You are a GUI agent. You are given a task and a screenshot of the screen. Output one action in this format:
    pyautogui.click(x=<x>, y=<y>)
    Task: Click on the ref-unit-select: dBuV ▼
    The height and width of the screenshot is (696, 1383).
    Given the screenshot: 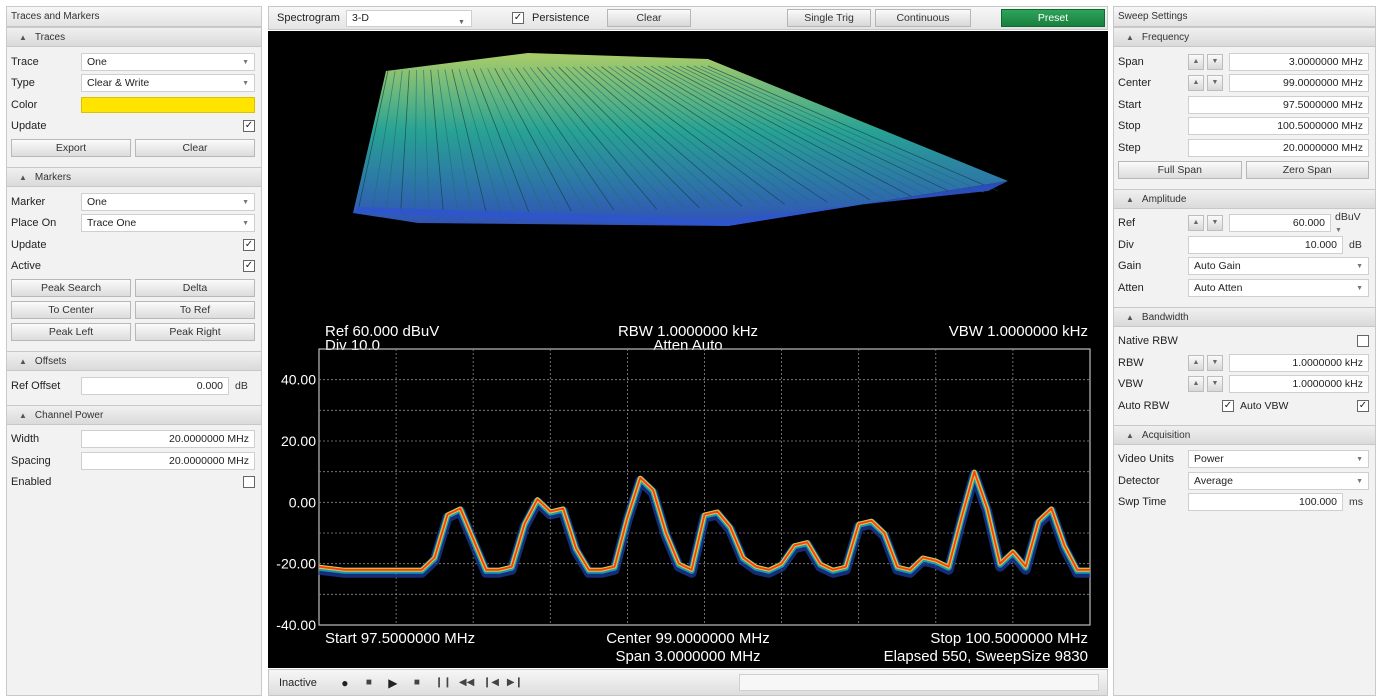 What is the action you would take?
    pyautogui.click(x=1352, y=223)
    